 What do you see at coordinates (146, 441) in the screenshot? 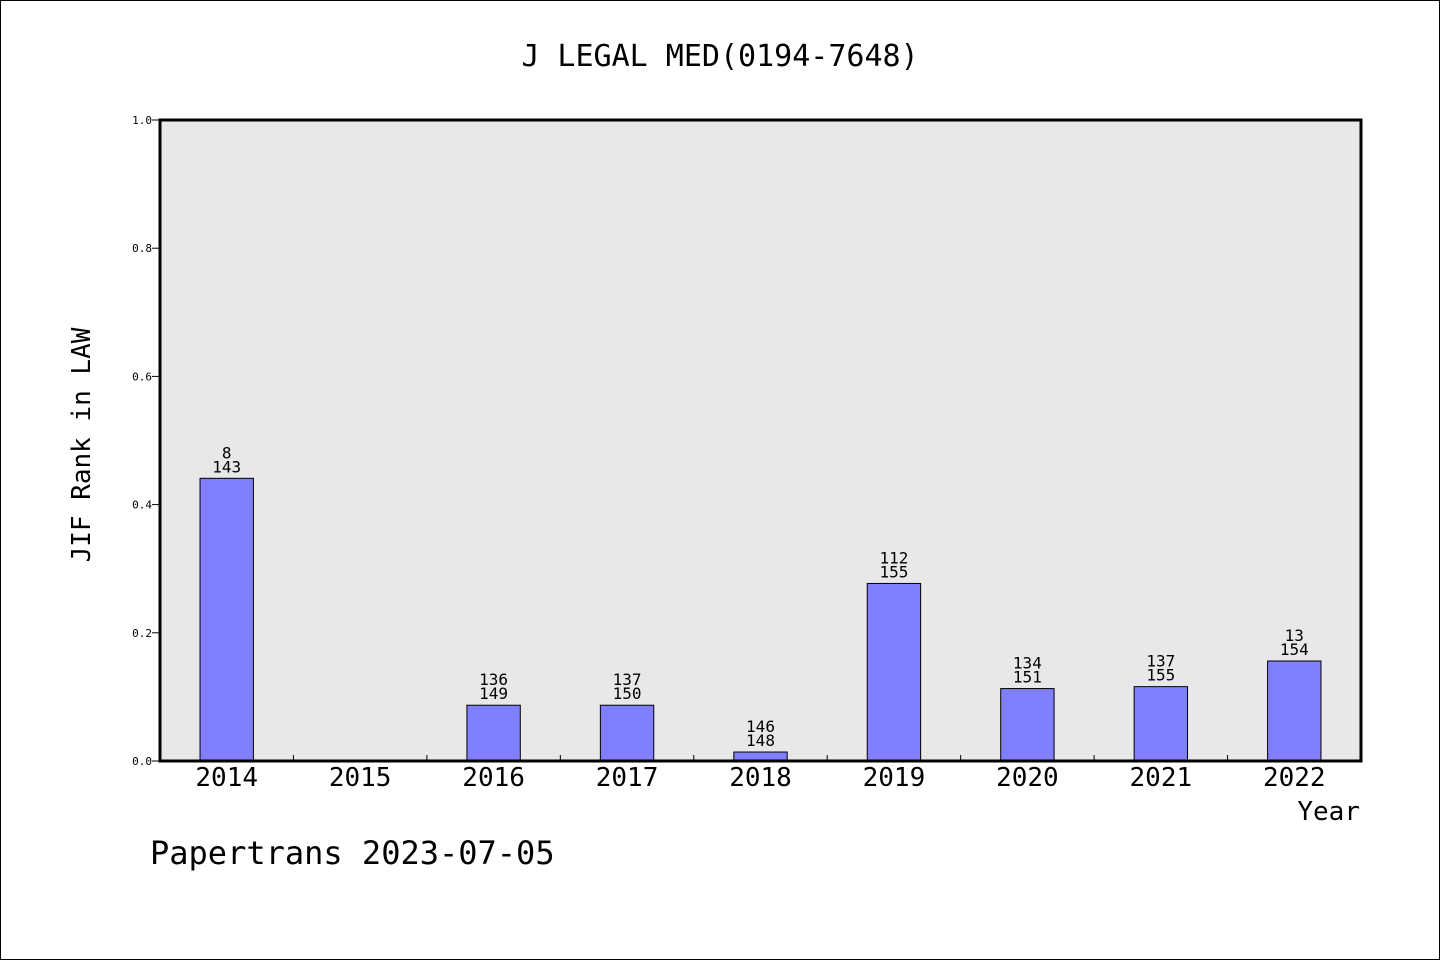
I see `y-axis: 0.0 0.2 0.4 0.6 0.8 1.0` at bounding box center [146, 441].